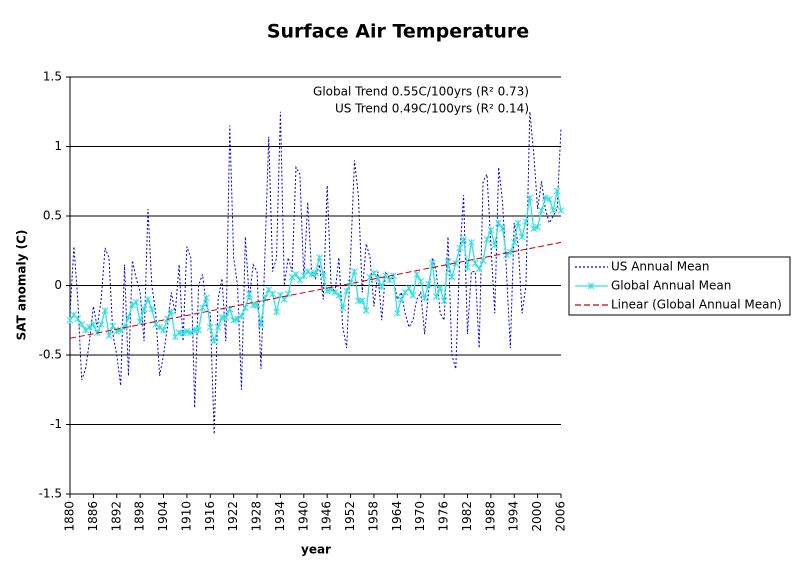 The height and width of the screenshot is (573, 799). What do you see at coordinates (420, 516) in the screenshot?
I see `x-tick-label: 1970` at bounding box center [420, 516].